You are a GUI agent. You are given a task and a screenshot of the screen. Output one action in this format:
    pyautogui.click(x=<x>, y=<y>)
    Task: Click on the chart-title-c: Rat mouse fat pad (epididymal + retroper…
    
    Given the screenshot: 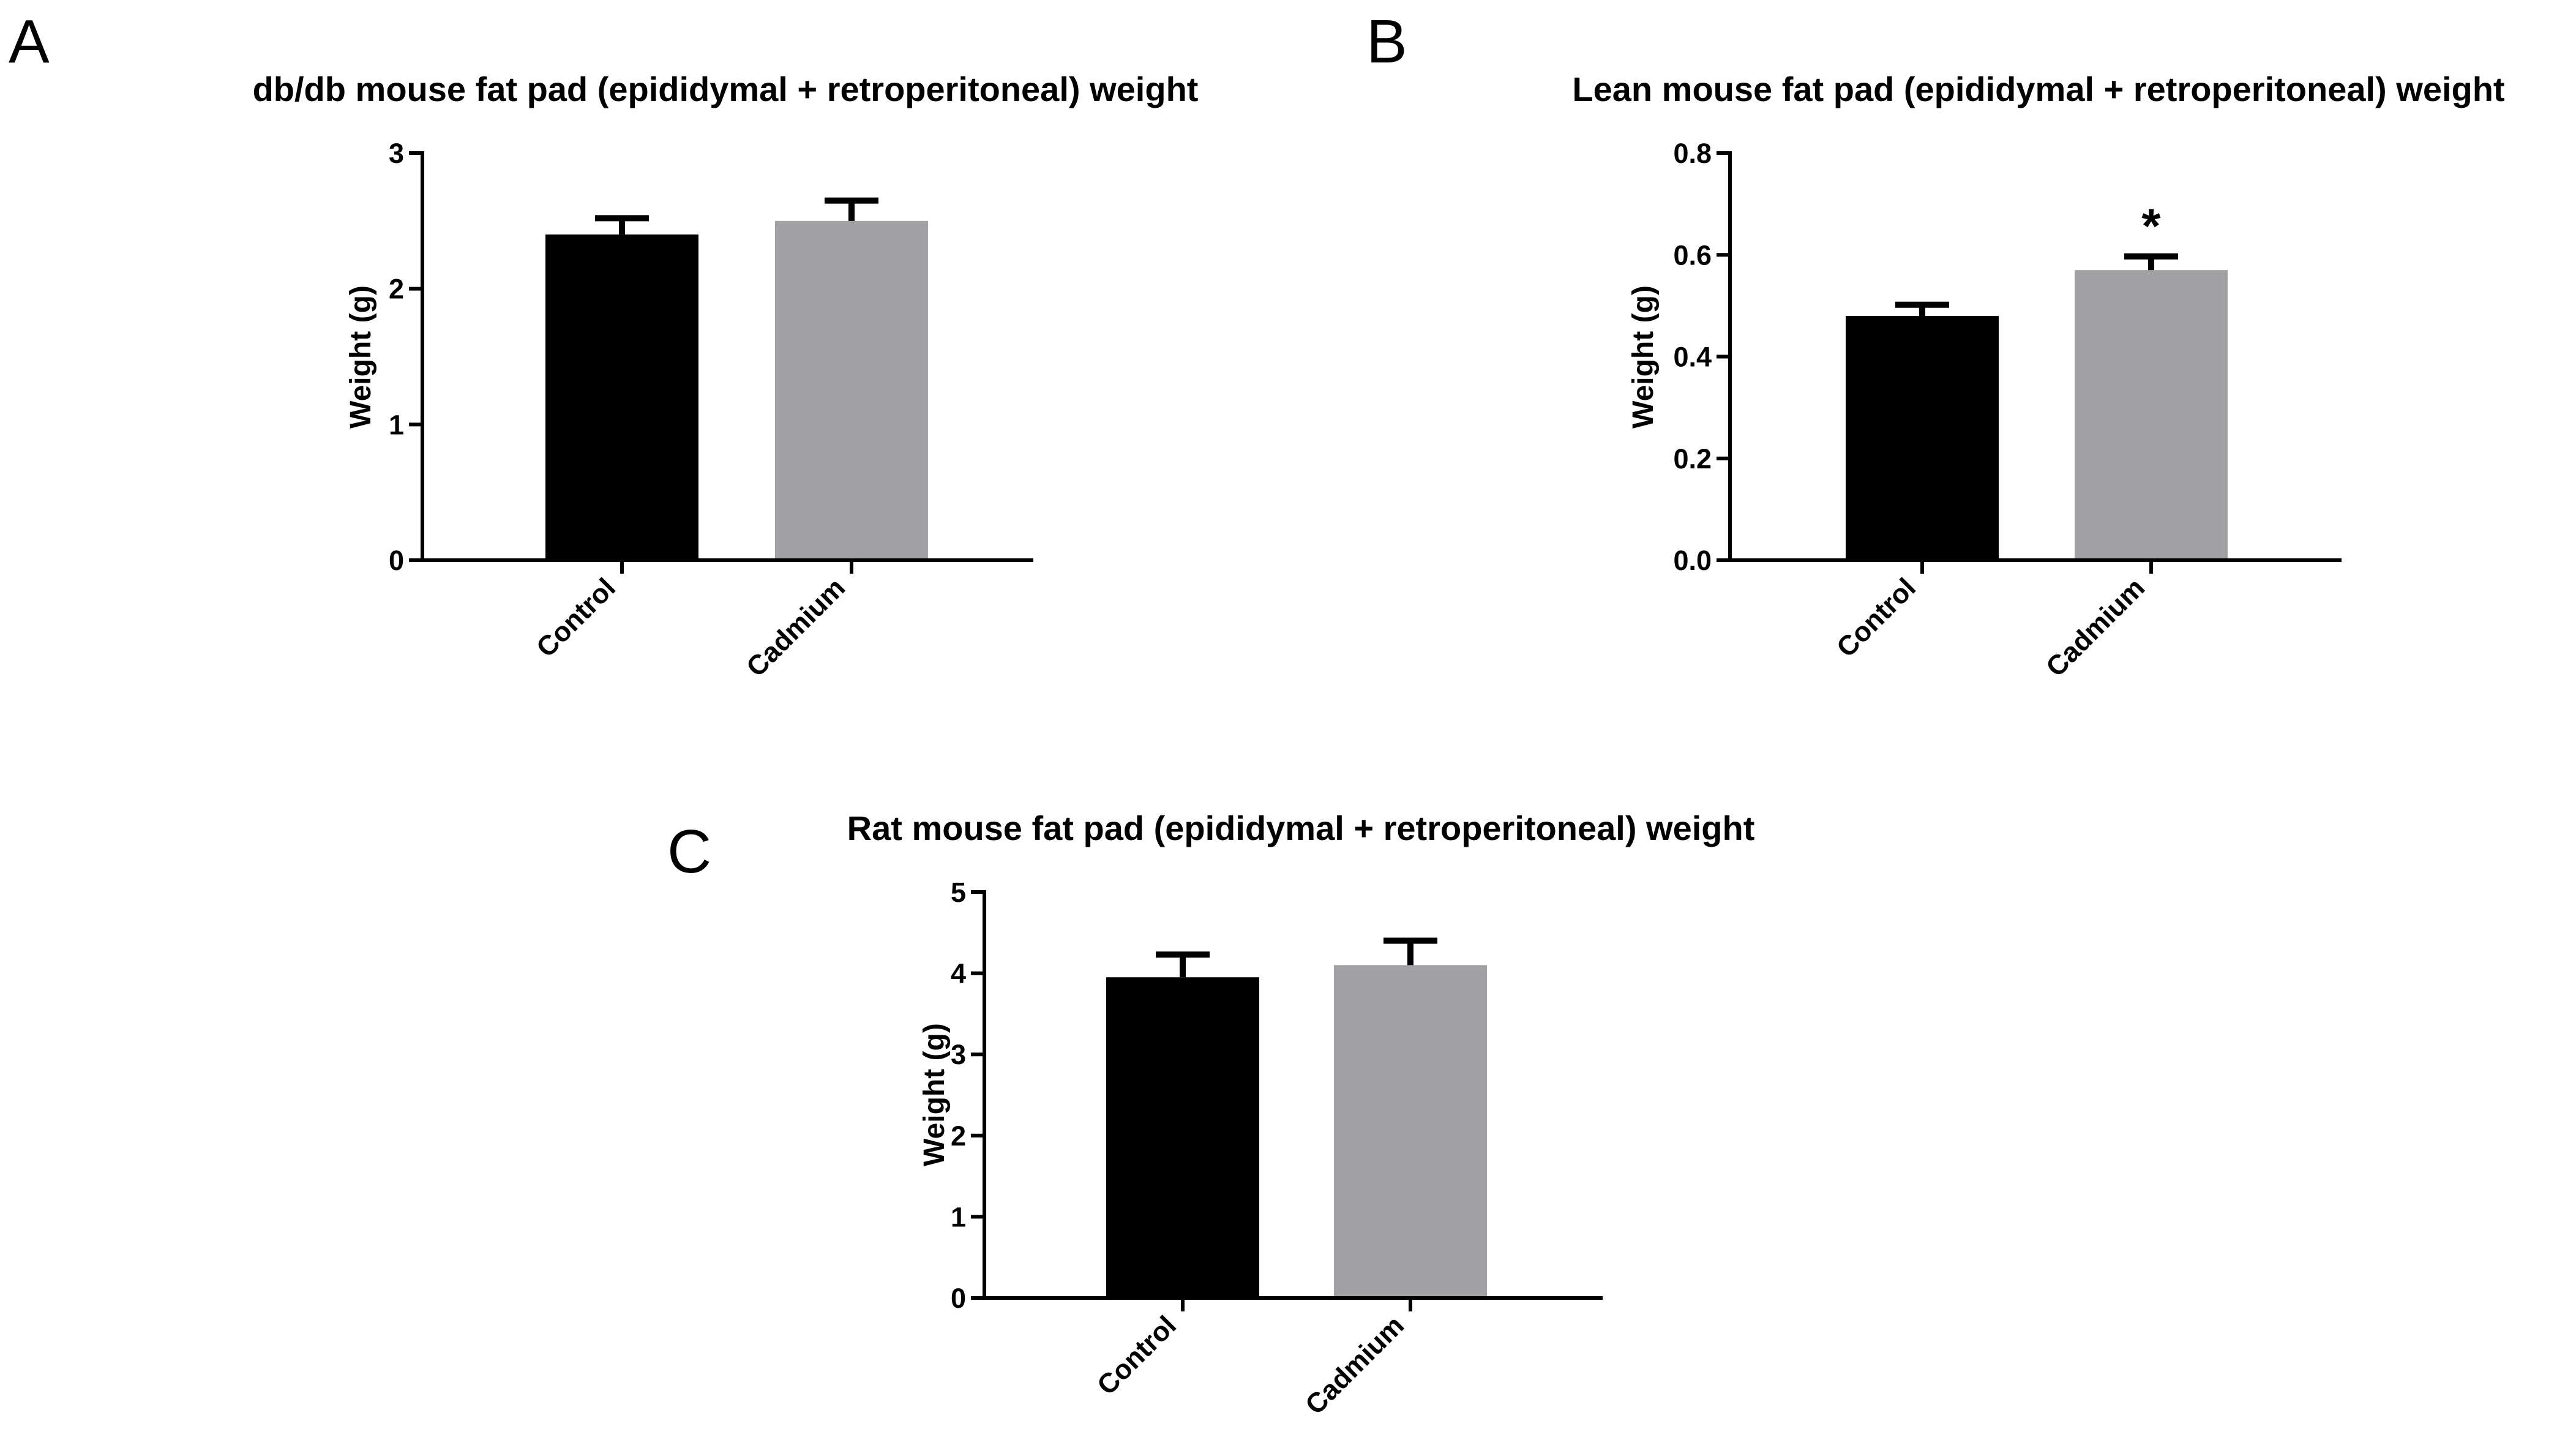 What is the action you would take?
    pyautogui.click(x=1301, y=828)
    